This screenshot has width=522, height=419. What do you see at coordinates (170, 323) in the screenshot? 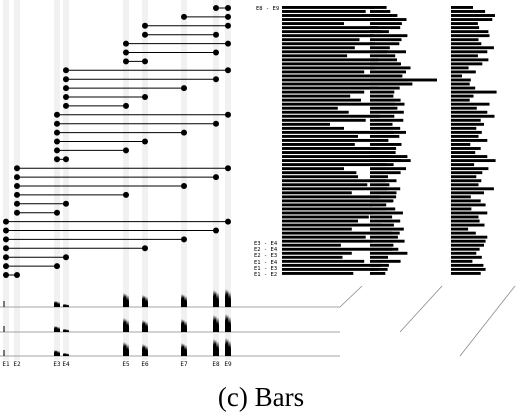
I see `coverage-tracks` at bounding box center [170, 323].